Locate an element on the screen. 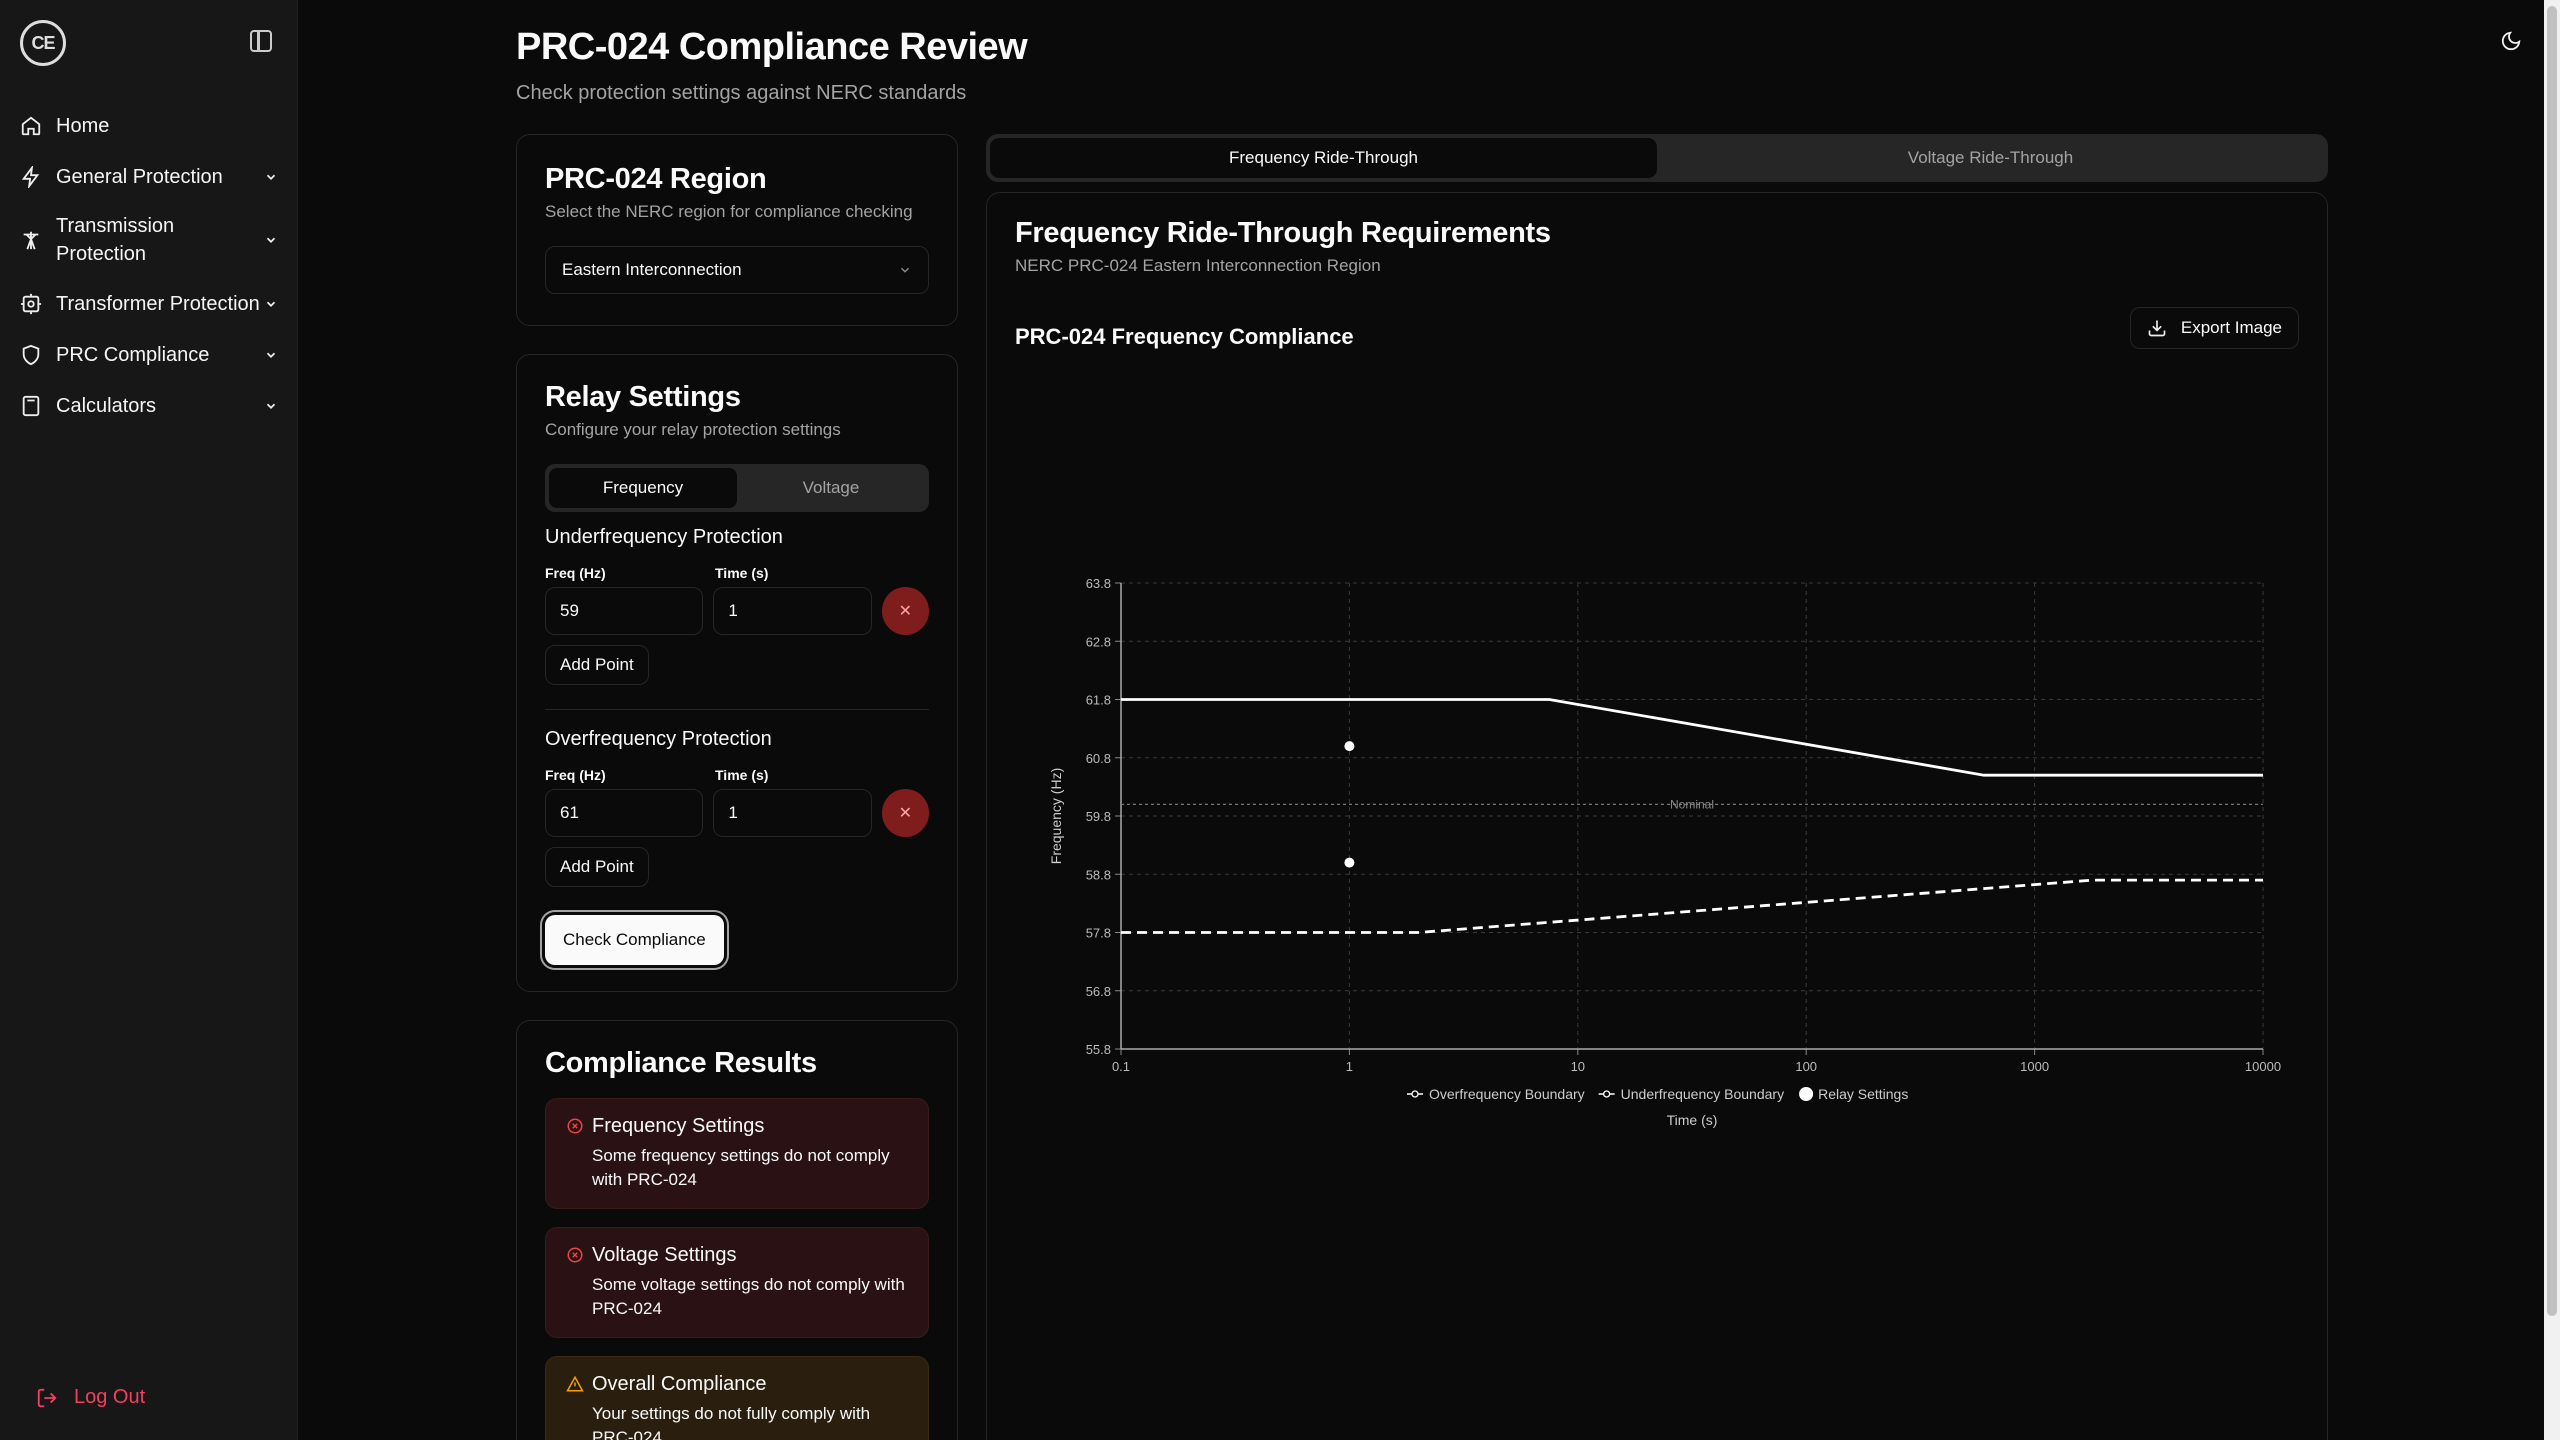 This screenshot has height=1440, width=2560. export-image-label: Export Image is located at coordinates (2231, 327).